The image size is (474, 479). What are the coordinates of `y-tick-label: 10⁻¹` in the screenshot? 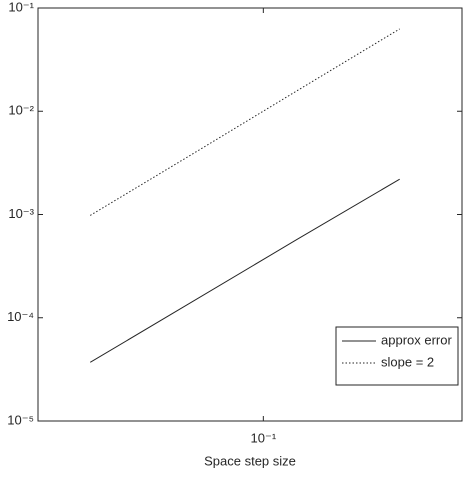 It's located at (21, 7).